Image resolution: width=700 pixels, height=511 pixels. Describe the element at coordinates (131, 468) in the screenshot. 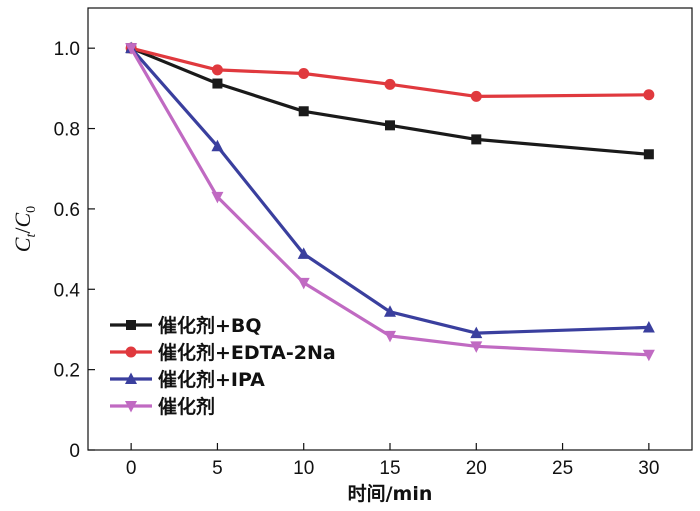

I see `x-tick-label: 0` at that location.